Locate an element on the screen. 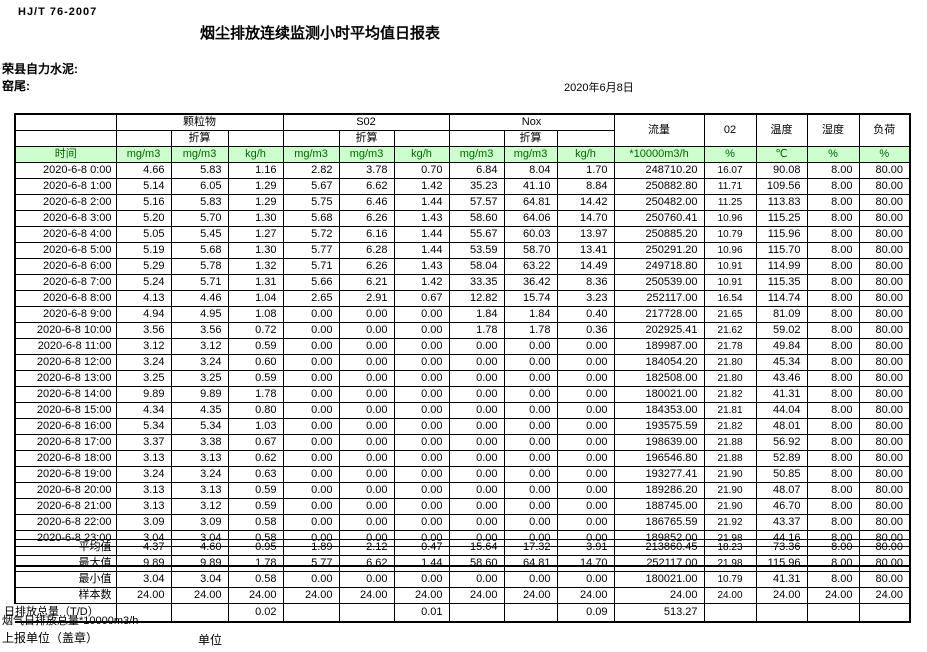 The width and height of the screenshot is (927, 652). time-cell: 2020-6-8 1:00 is located at coordinates (65, 186).